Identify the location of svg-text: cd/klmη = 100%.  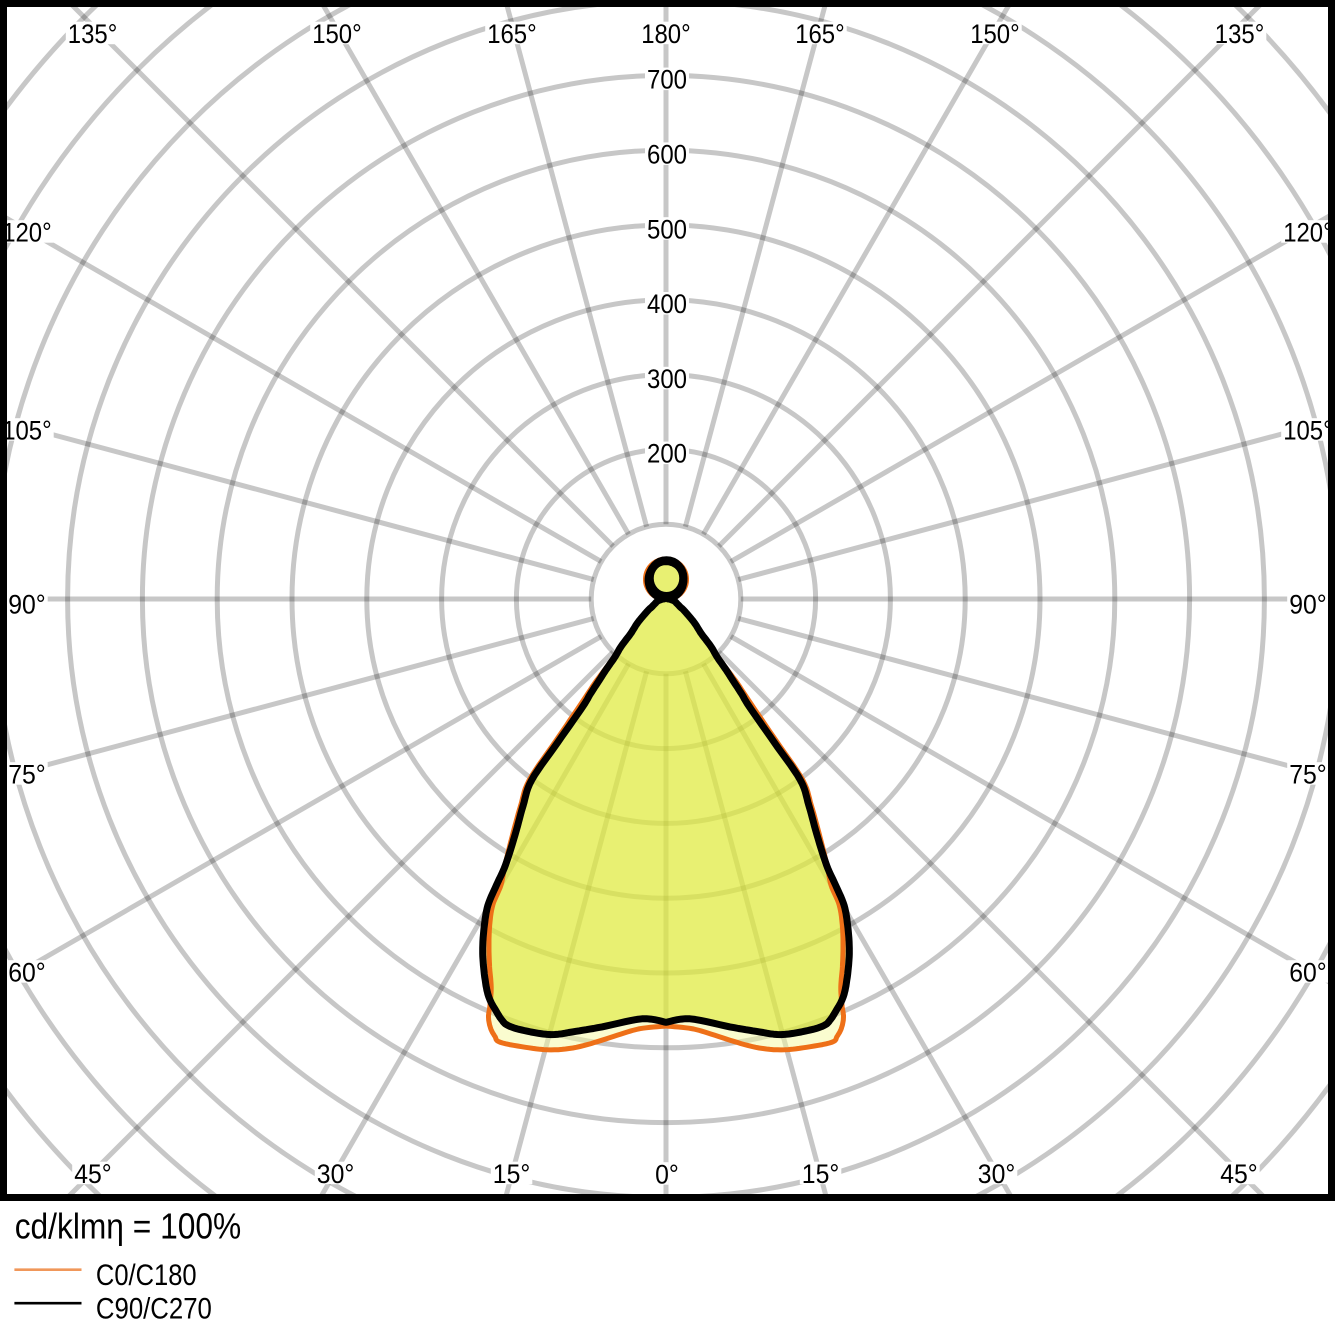
(128, 1226).